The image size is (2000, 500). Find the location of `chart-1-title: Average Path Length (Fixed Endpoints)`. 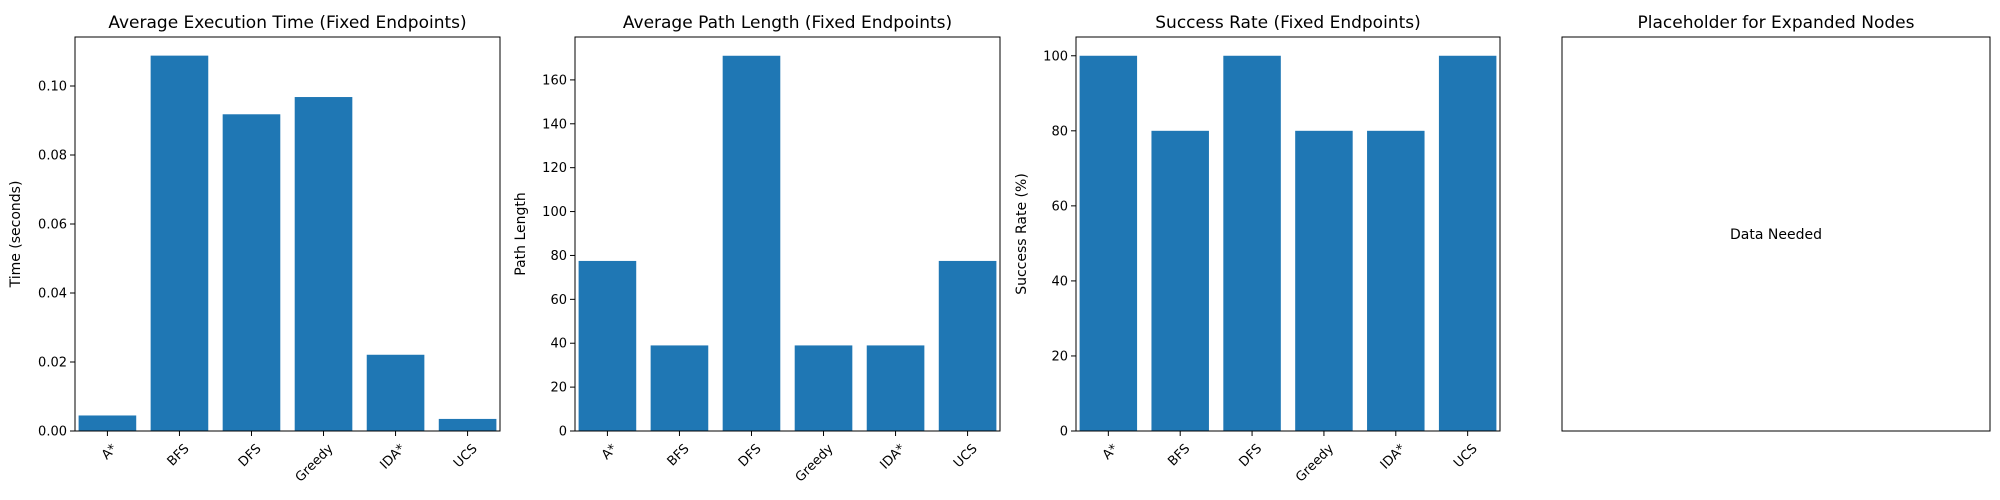

chart-1-title: Average Path Length (Fixed Endpoints) is located at coordinates (787, 23).